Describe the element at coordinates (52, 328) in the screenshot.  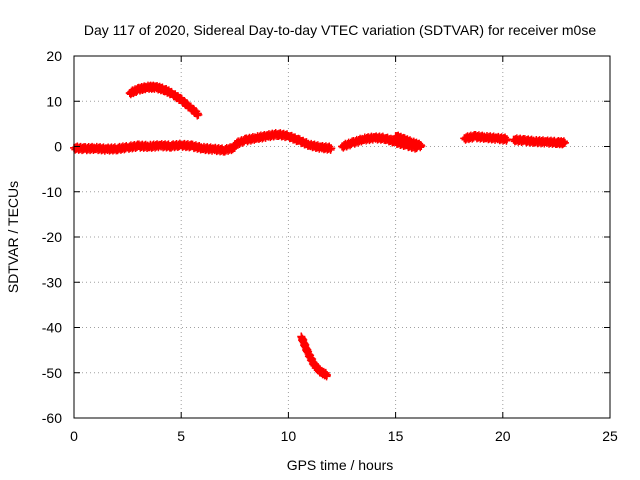
I see `y-tick-label: -40` at that location.